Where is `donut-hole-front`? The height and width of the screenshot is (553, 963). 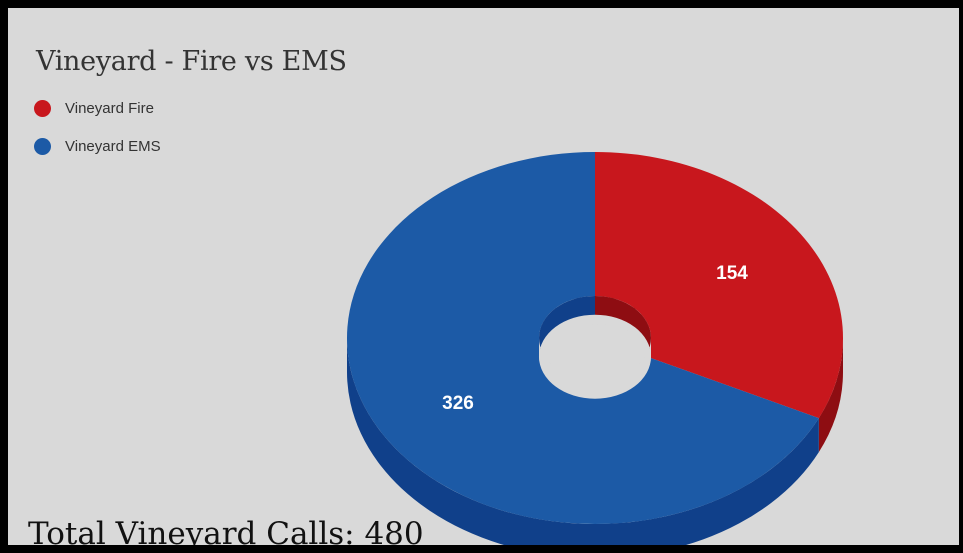 donut-hole-front is located at coordinates (595, 368).